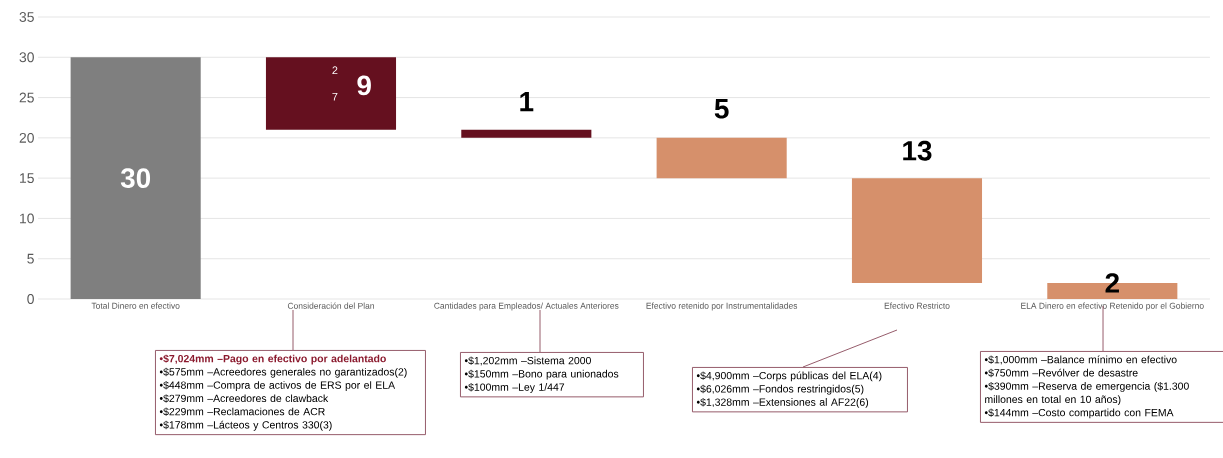 Image resolution: width=1223 pixels, height=458 pixels. What do you see at coordinates (26, 57) in the screenshot?
I see `y-tick-label: 30` at bounding box center [26, 57].